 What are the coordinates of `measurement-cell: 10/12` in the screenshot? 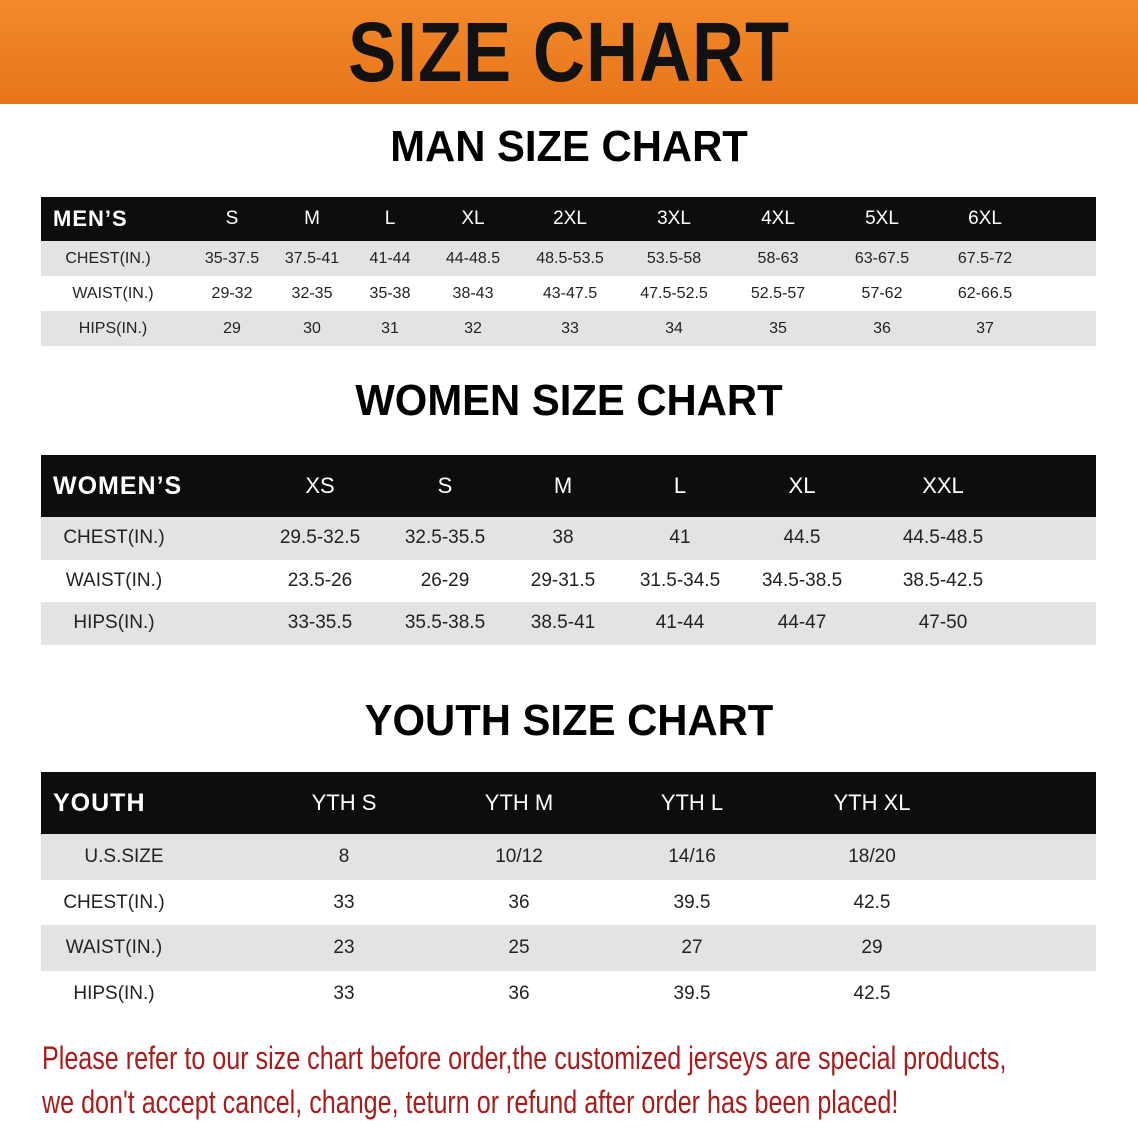 It's located at (519, 856).